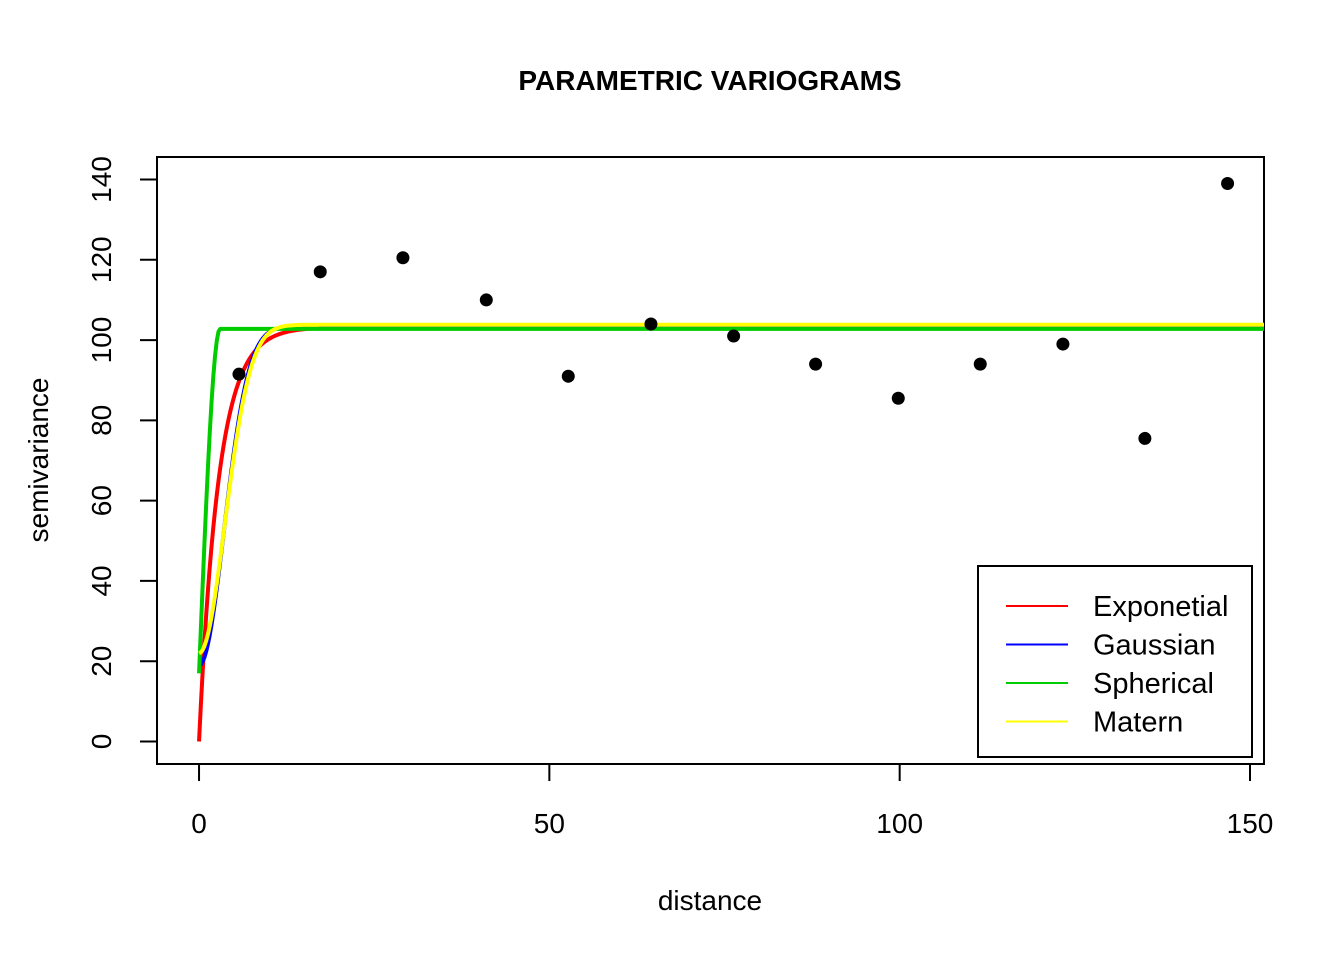 Image resolution: width=1344 pixels, height=960 pixels. I want to click on legend-label-spherical: Spherical, so click(1153, 684).